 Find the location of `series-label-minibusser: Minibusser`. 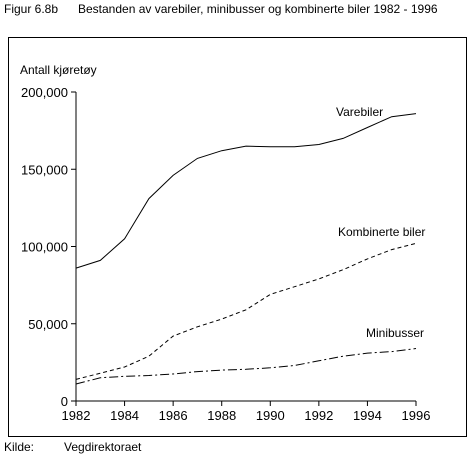

series-label-minibusser: Minibusser is located at coordinates (395, 333).